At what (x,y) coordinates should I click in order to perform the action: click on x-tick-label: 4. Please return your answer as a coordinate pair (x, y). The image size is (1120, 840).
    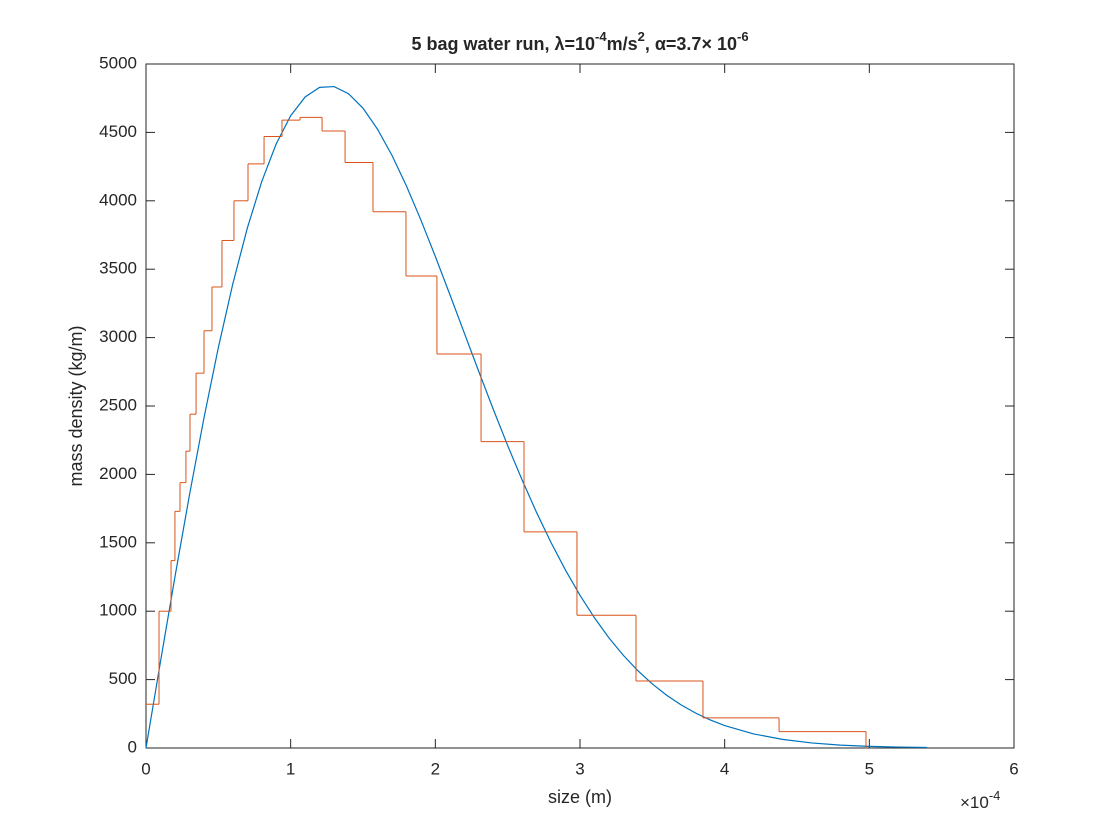
    Looking at the image, I should click on (724, 768).